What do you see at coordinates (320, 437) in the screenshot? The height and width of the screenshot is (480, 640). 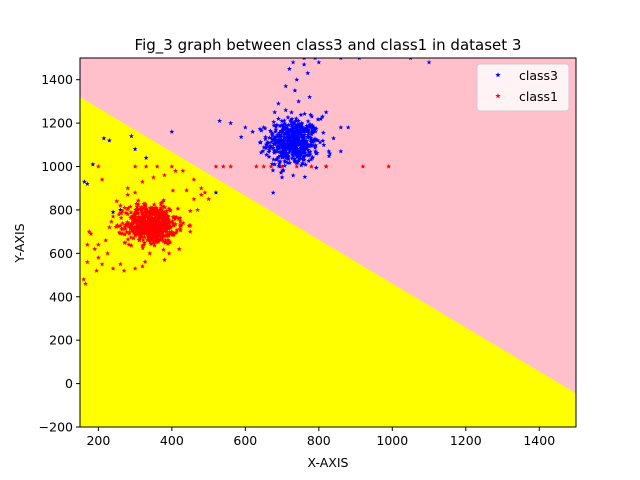 I see `x-axis: 200 400 600 800 1000 1200 1400` at bounding box center [320, 437].